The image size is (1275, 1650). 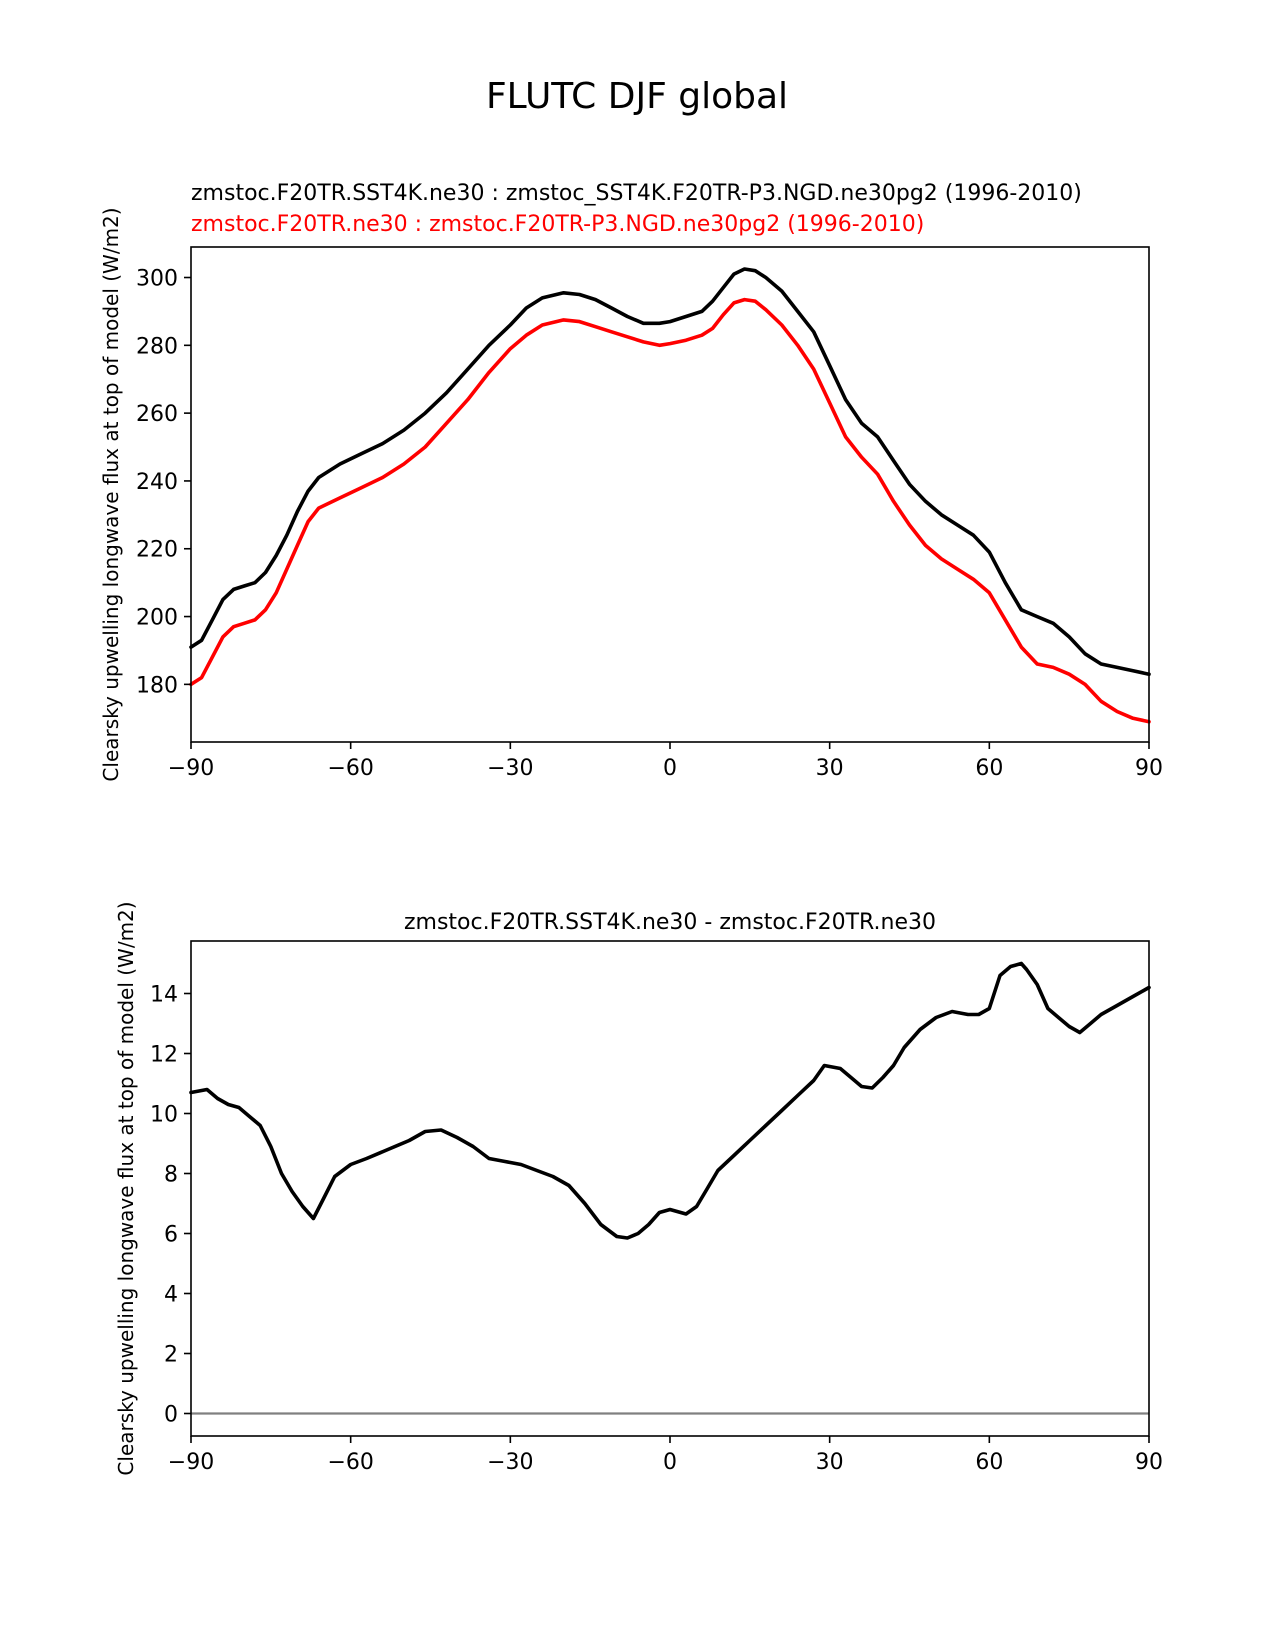 What do you see at coordinates (164, 995) in the screenshot?
I see `y-tick-label: 14` at bounding box center [164, 995].